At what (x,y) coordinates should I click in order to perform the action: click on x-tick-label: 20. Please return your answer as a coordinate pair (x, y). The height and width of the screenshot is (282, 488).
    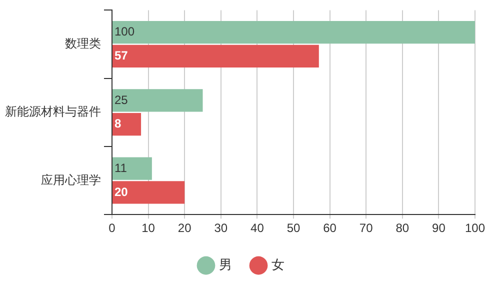
    Looking at the image, I should click on (185, 228).